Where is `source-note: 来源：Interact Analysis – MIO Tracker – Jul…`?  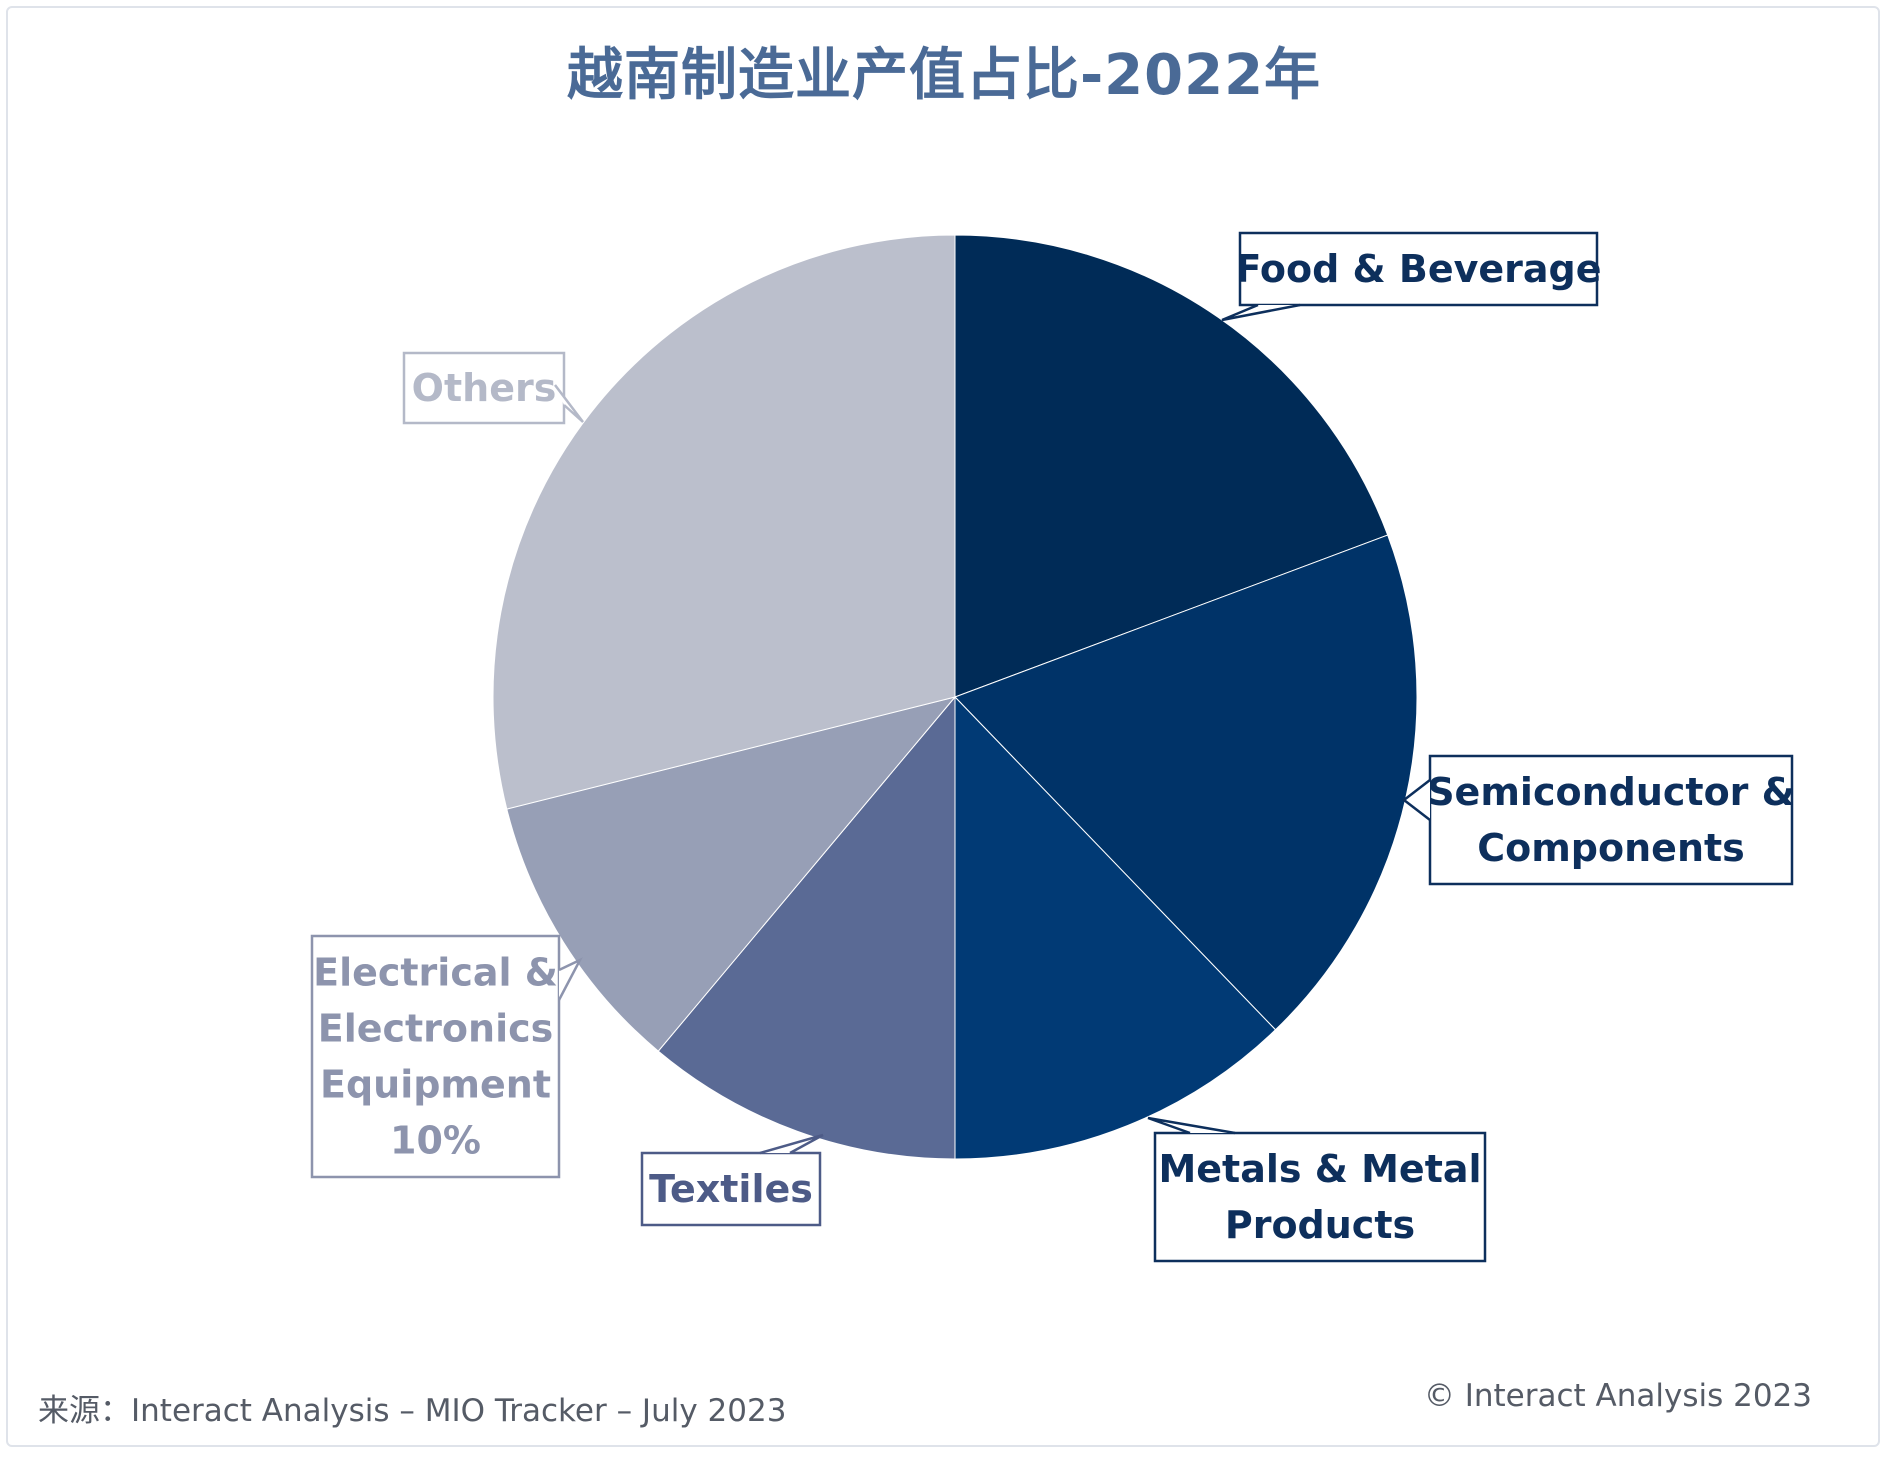 source-note: 来源：Interact Analysis – MIO Tracker – Jul… is located at coordinates (412, 1411).